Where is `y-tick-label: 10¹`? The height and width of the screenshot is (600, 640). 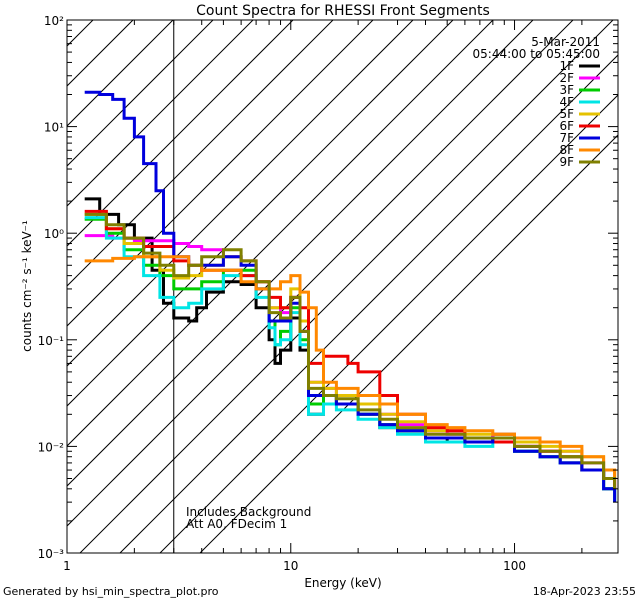
y-tick-label: 10¹ is located at coordinates (54, 128).